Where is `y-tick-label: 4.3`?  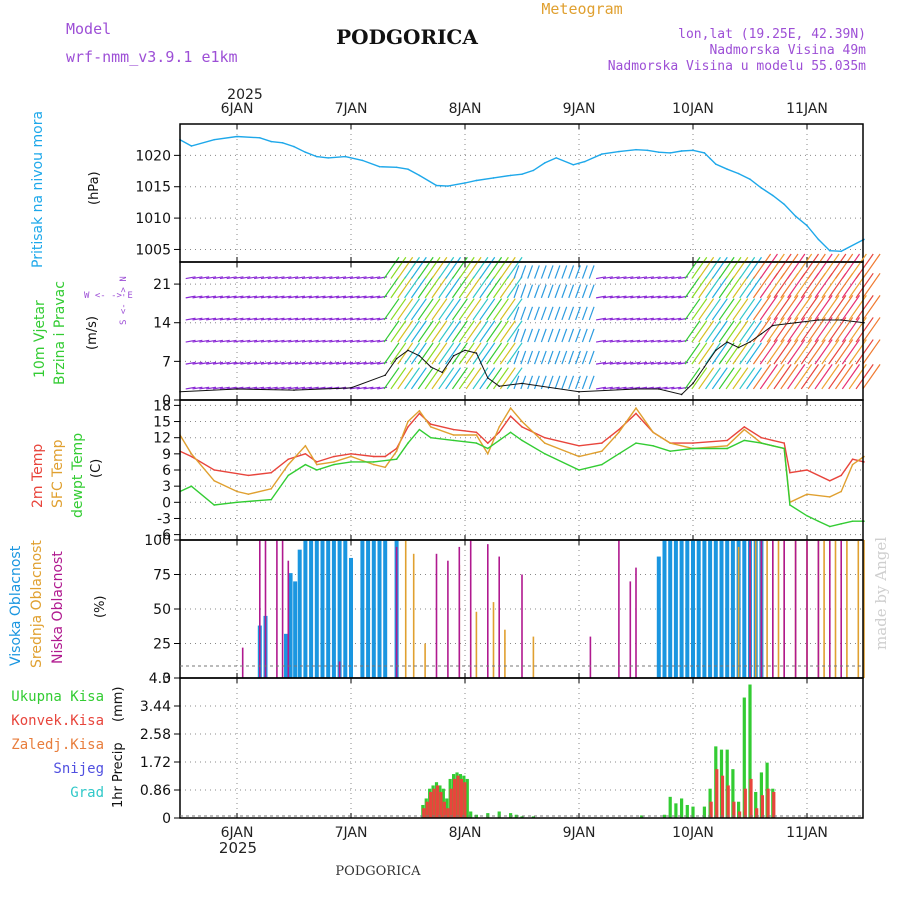
y-tick-label: 4.3 is located at coordinates (160, 679).